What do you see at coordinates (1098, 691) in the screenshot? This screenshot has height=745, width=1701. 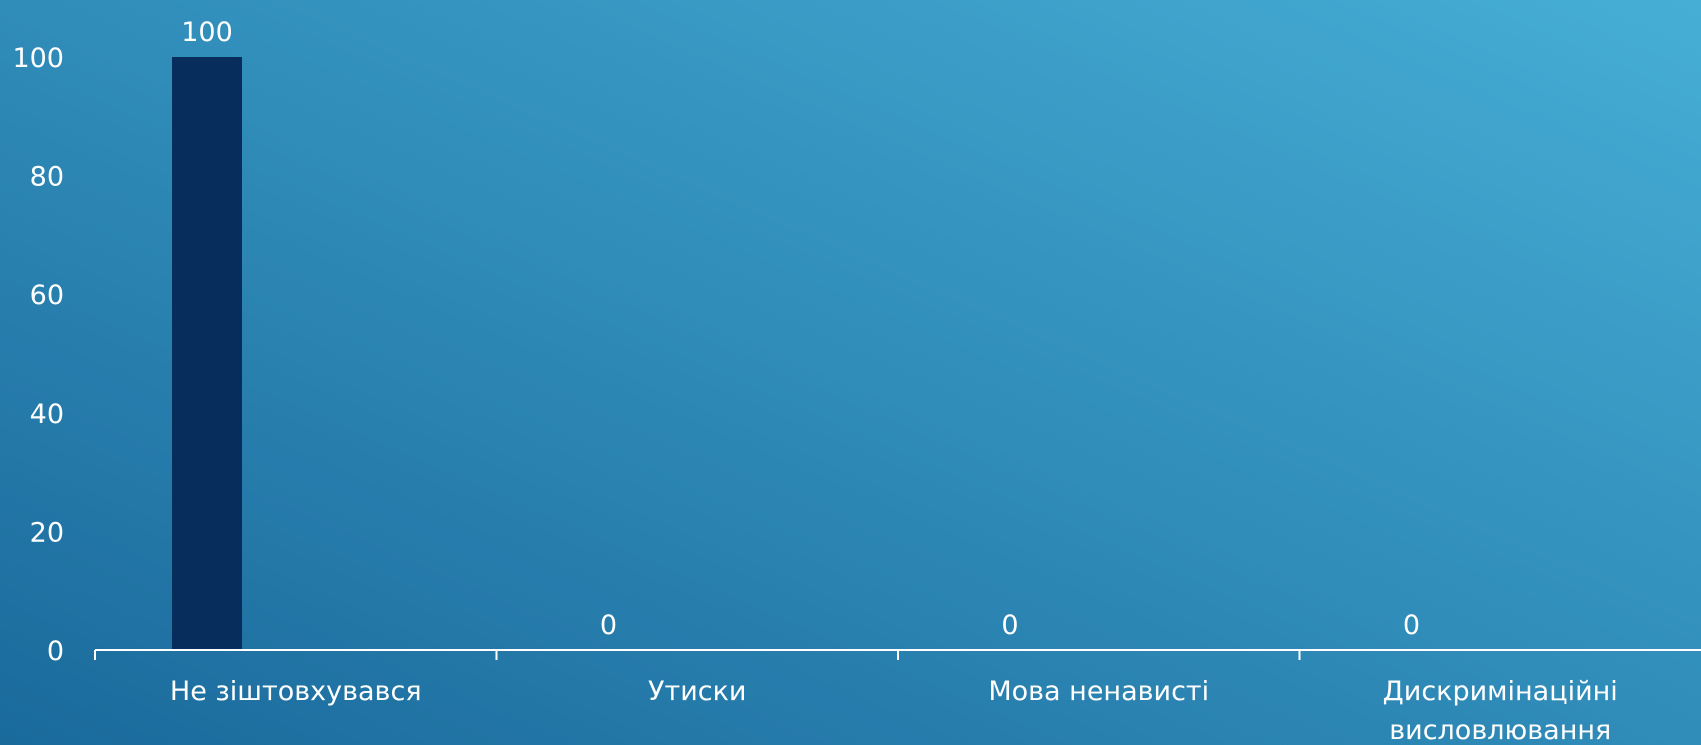 I see `x-tick-label: Мова ненависті` at bounding box center [1098, 691].